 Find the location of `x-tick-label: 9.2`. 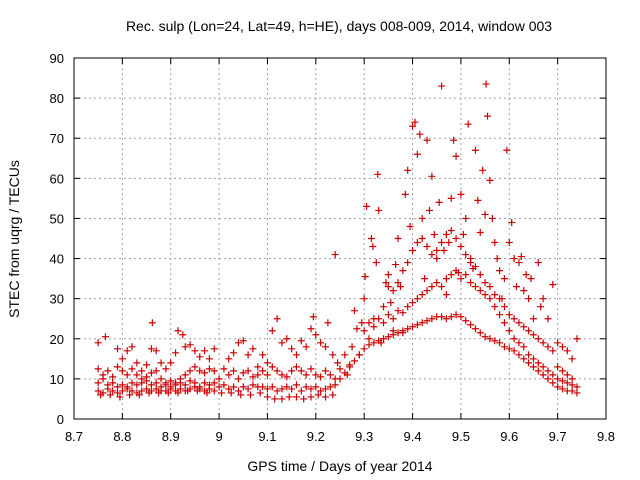

x-tick-label: 9.2 is located at coordinates (316, 436).